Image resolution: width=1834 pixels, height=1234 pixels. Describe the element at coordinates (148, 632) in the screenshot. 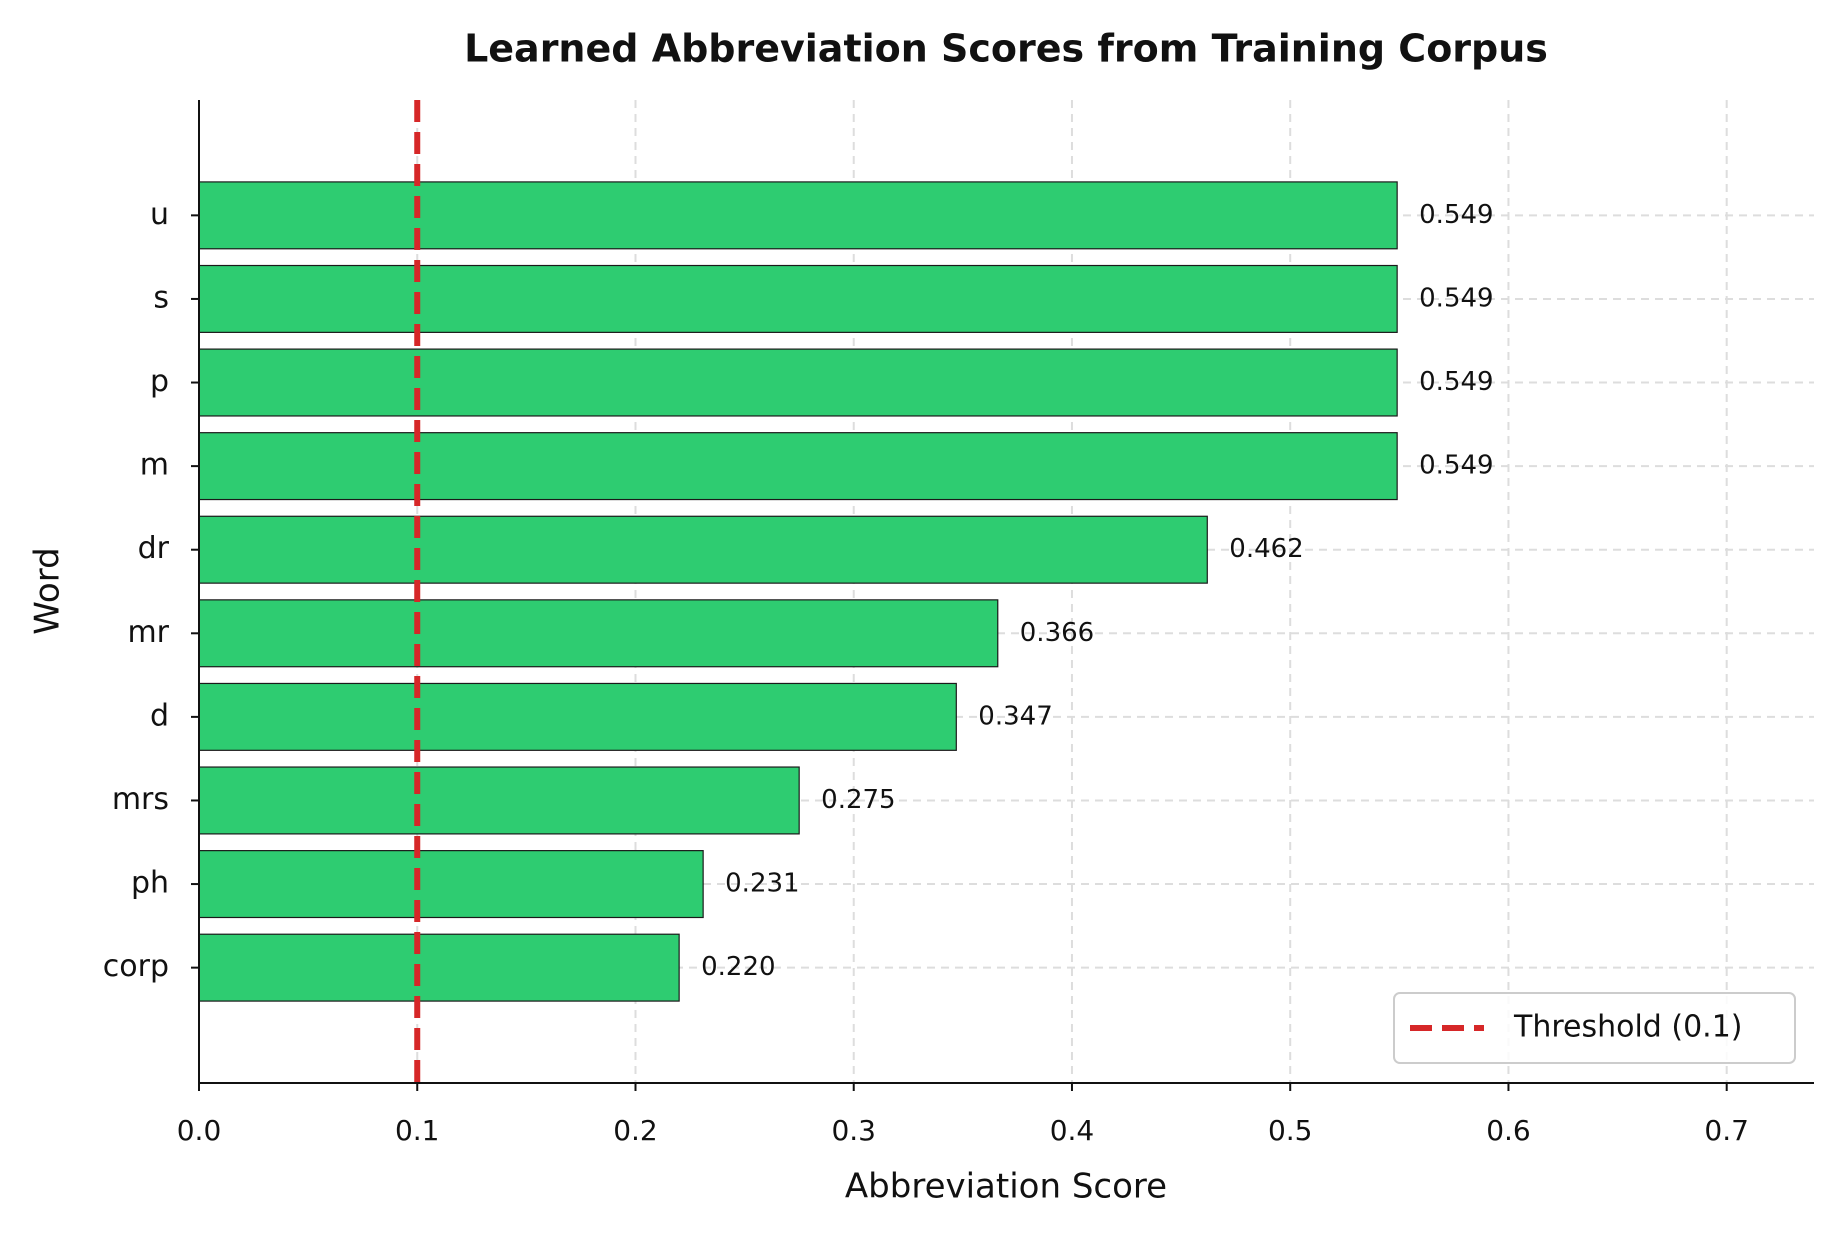

I see `y-tick-label: mr` at that location.